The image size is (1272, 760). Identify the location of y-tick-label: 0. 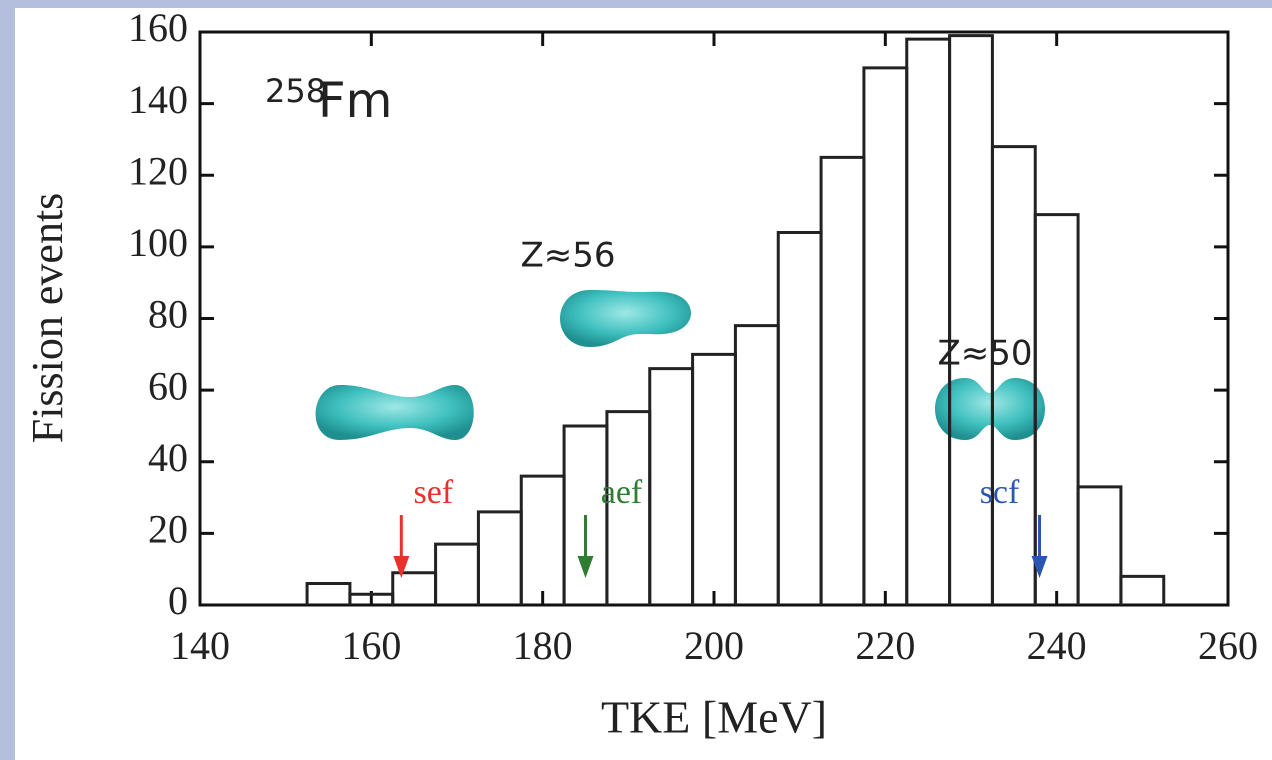
(178, 600).